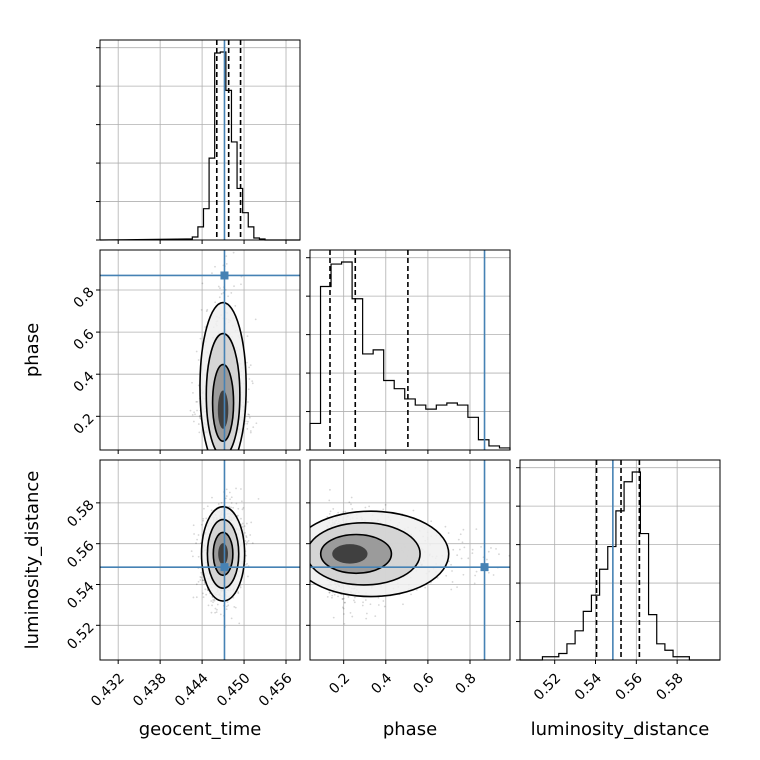 The width and height of the screenshot is (760, 760). Describe the element at coordinates (80, 595) in the screenshot. I see `y-tick-label: 0.54` at that location.